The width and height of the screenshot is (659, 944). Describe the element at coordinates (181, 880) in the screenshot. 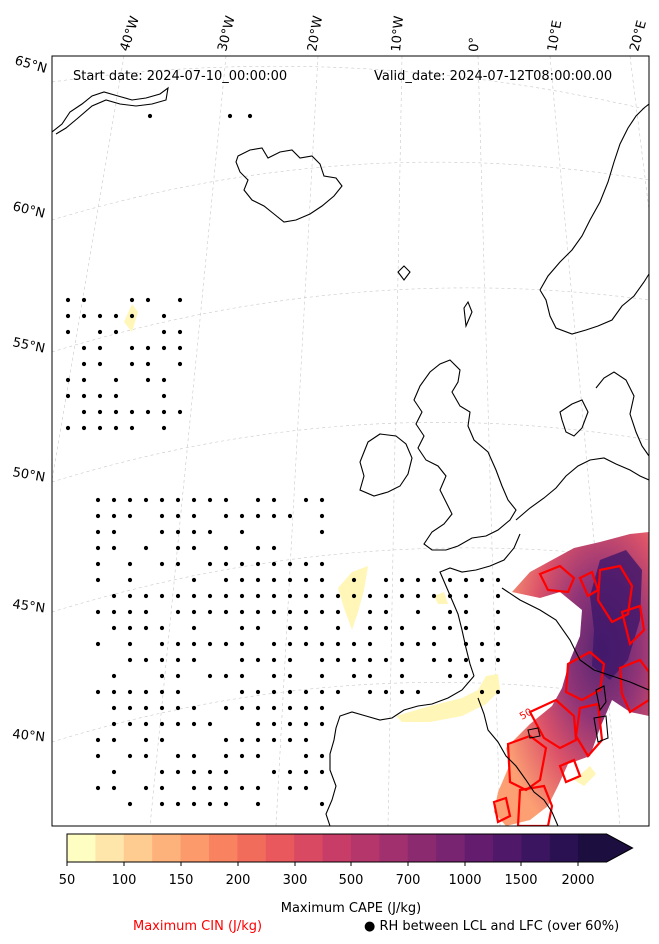

I see `colorbar-tick-label: 150` at that location.